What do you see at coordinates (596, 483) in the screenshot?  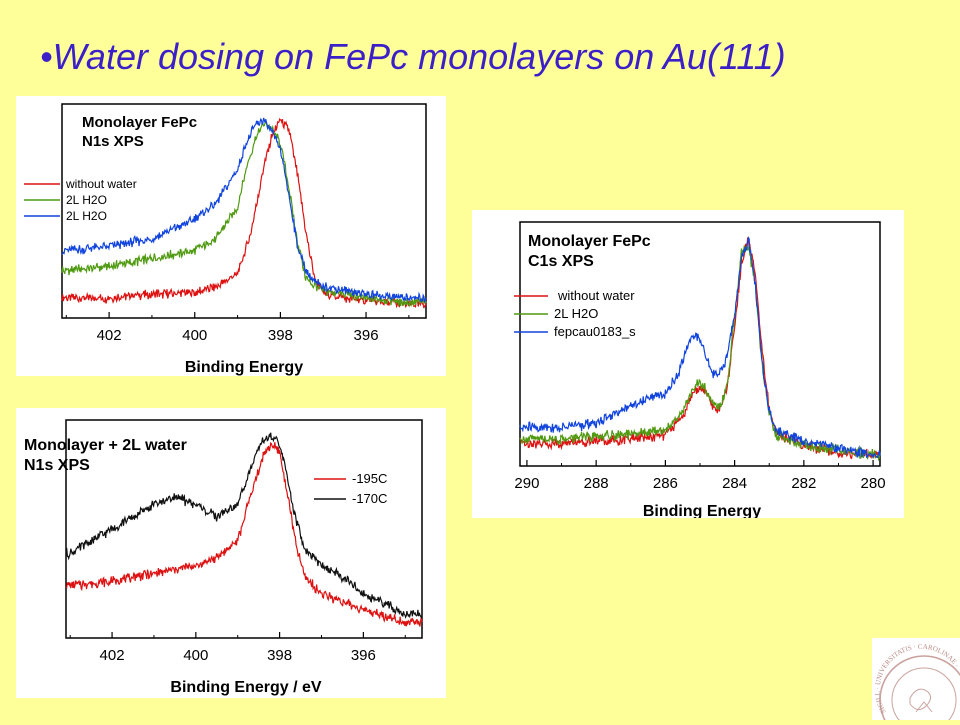 I see `x-tick-label: 288` at bounding box center [596, 483].